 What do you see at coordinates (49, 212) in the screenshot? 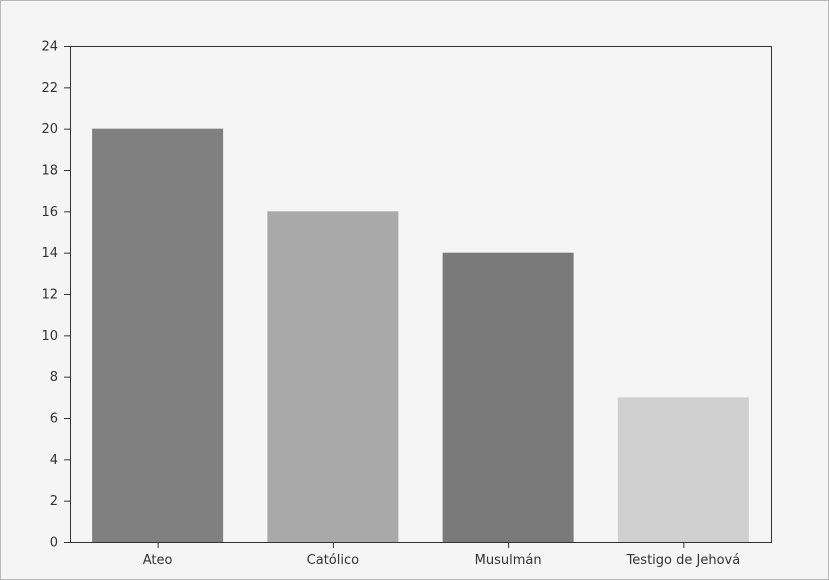
I see `y-tick-label: 16` at bounding box center [49, 212].